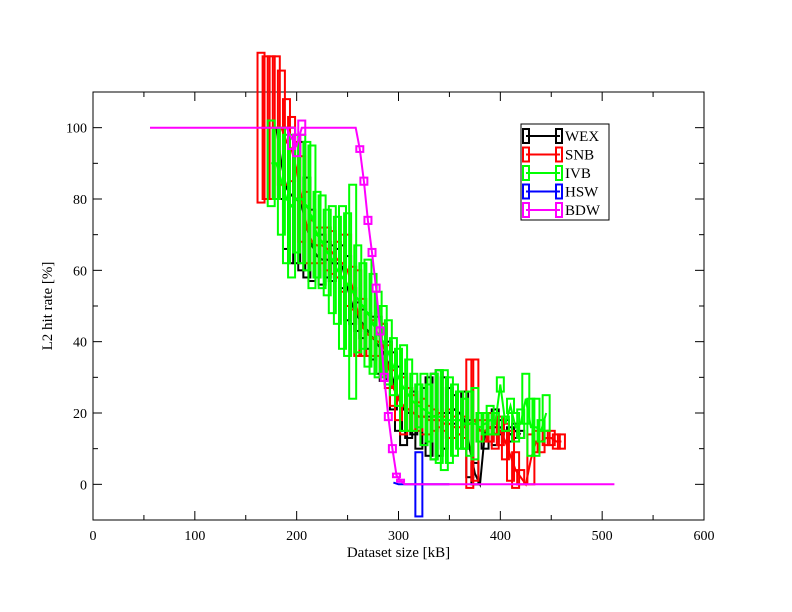 Image resolution: width=792 pixels, height=612 pixels. What do you see at coordinates (80, 343) in the screenshot?
I see `y-tick-label: 40` at bounding box center [80, 343].